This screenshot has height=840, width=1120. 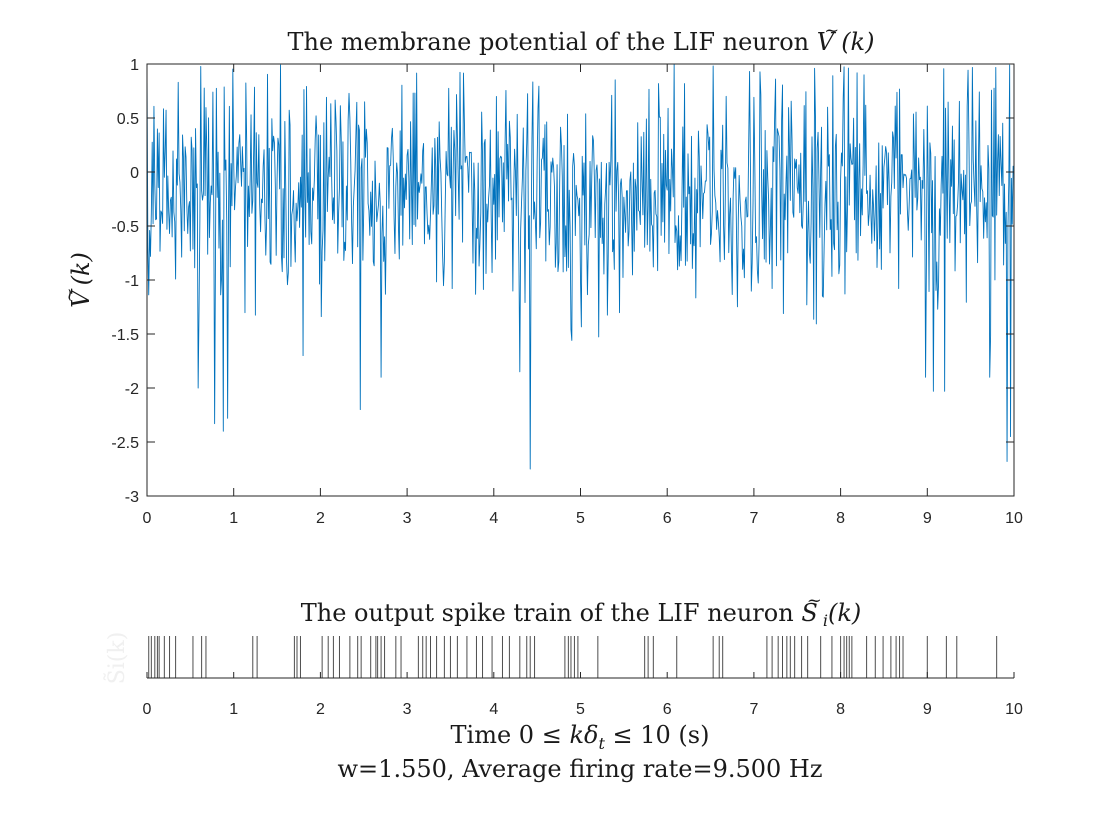 I want to click on membrane-ylabel: V~(k), so click(x=77, y=280).